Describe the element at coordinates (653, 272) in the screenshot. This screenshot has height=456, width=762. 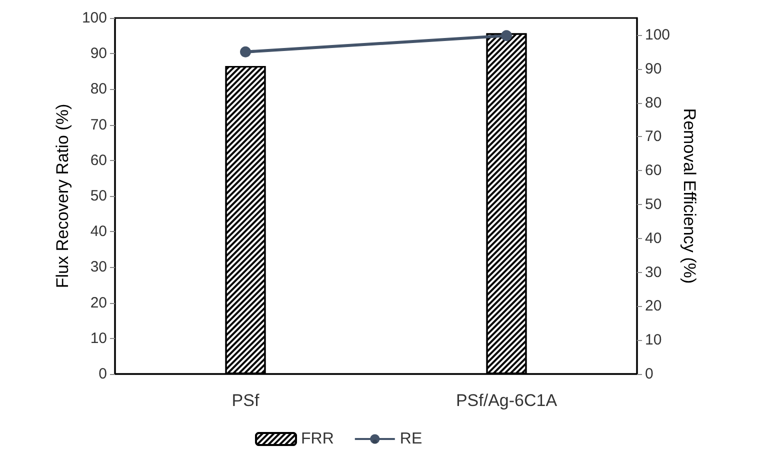
I see `y2-tick-label: 30` at that location.